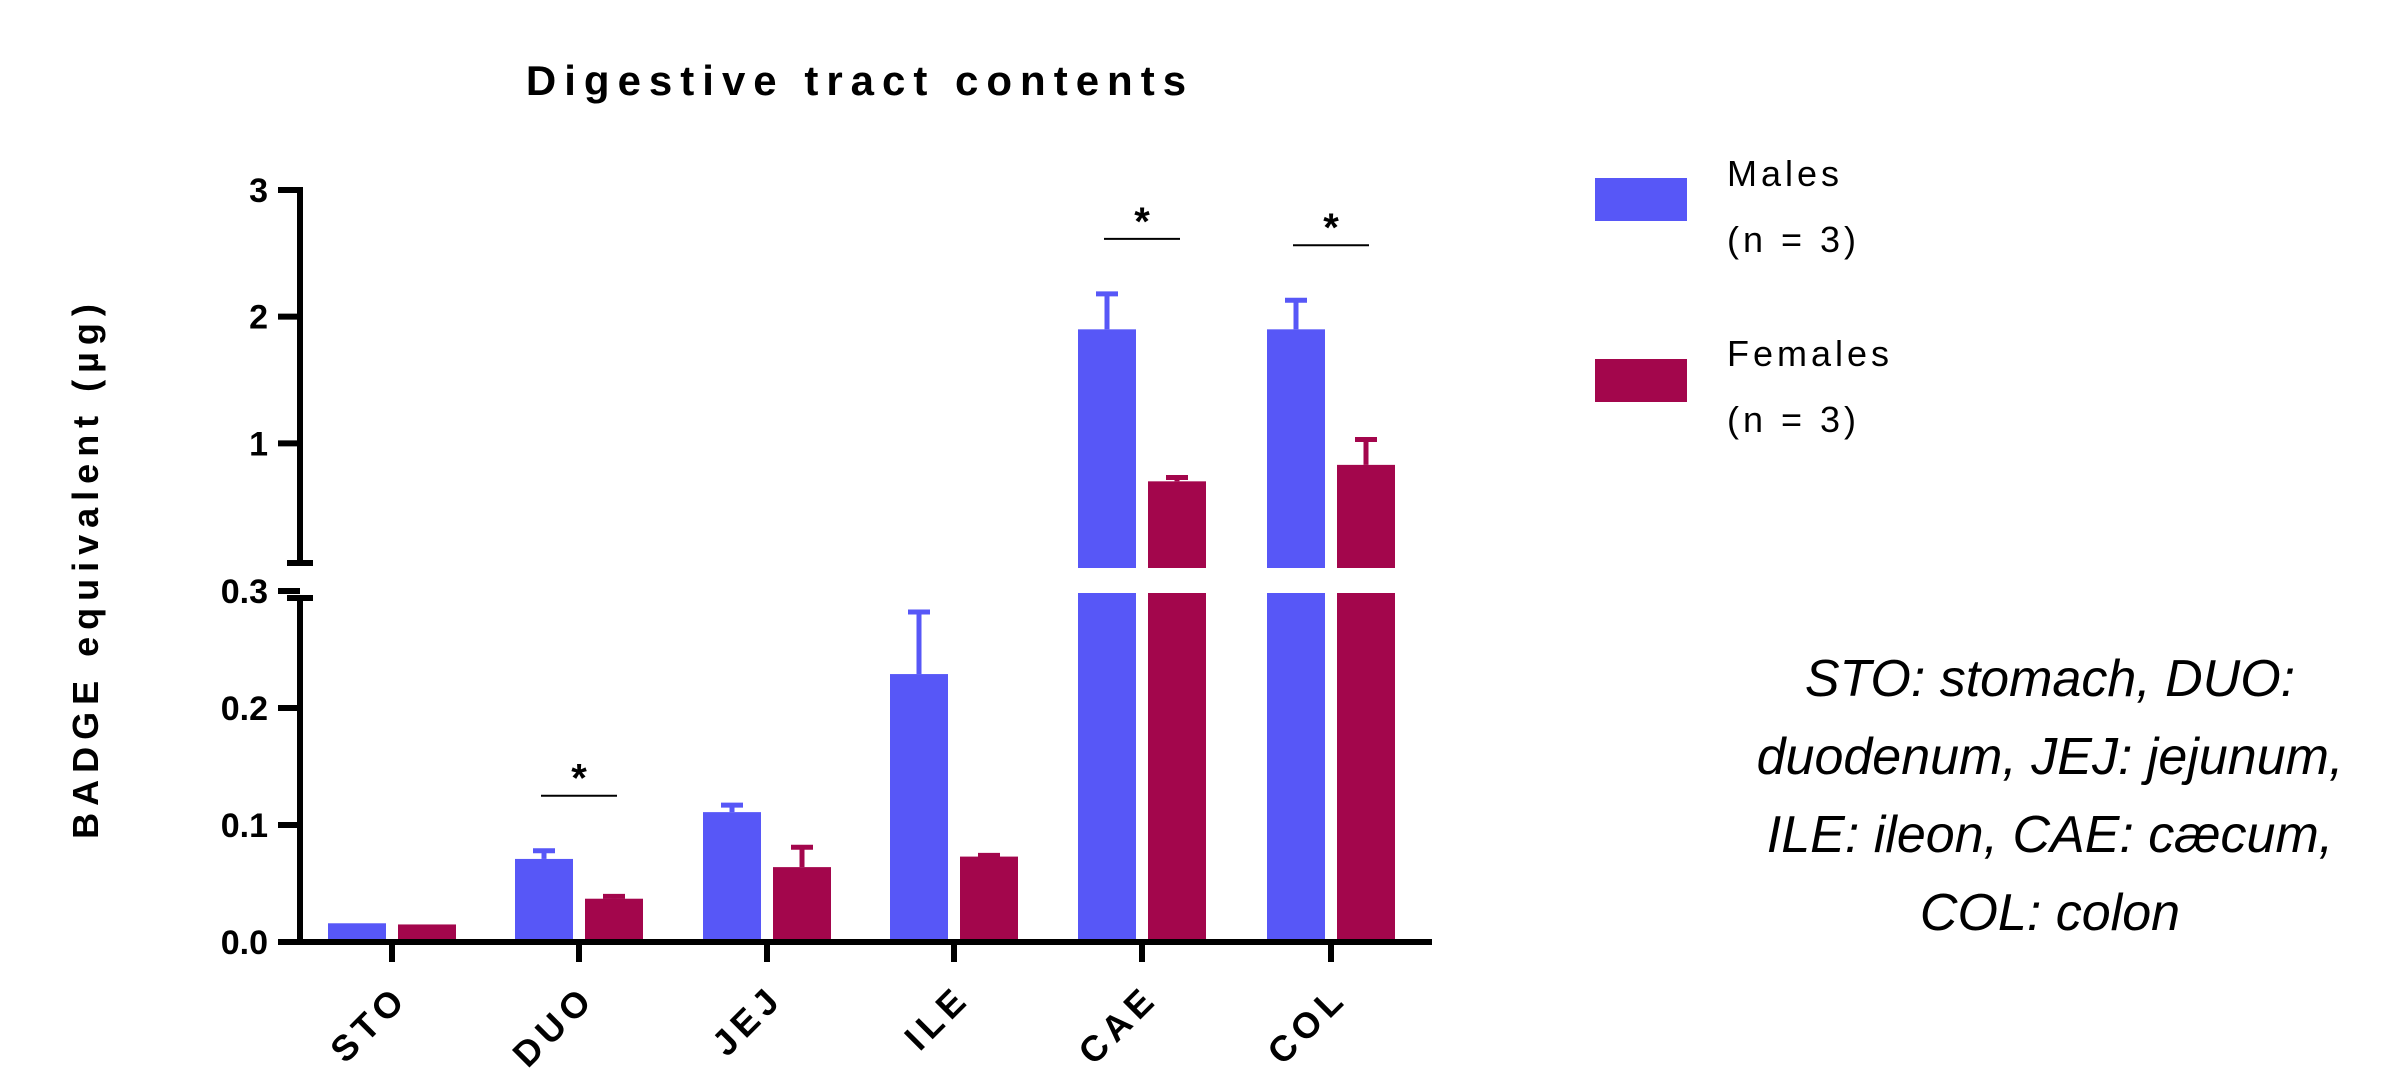  I want to click on error-bar-males-cae, so click(1107, 310).